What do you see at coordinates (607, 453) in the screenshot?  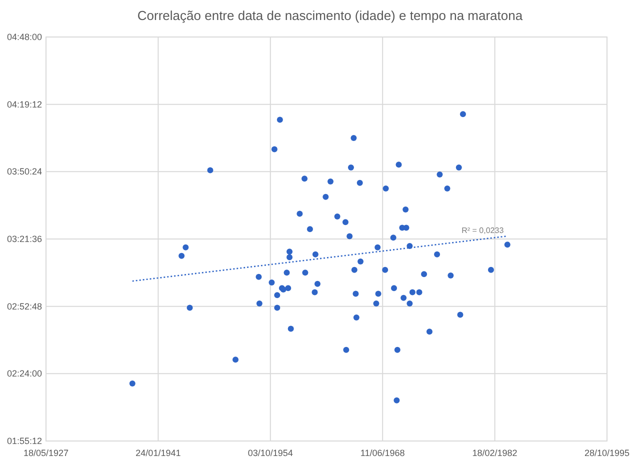 I see `x-tick-label: 28/10/1995` at bounding box center [607, 453].